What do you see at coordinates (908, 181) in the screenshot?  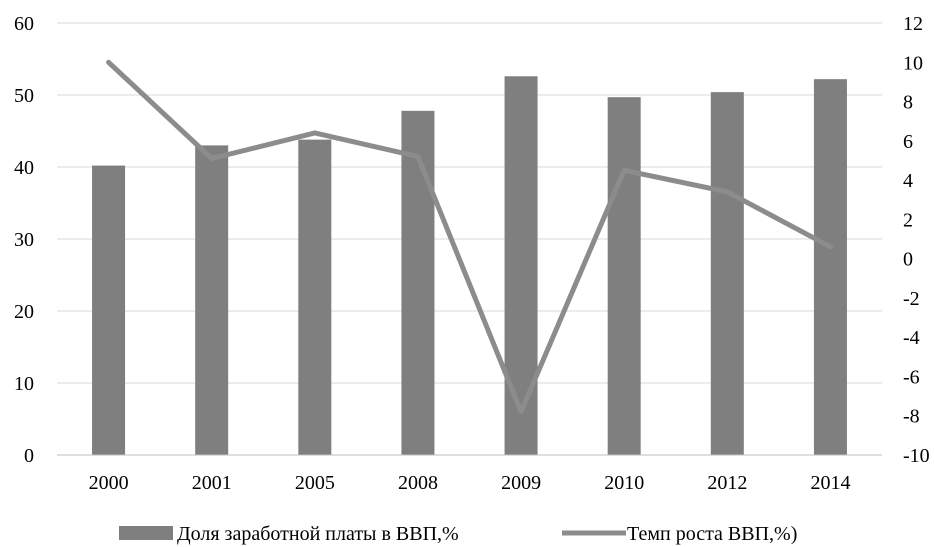 I see `y-right-tick-label: 4` at bounding box center [908, 181].